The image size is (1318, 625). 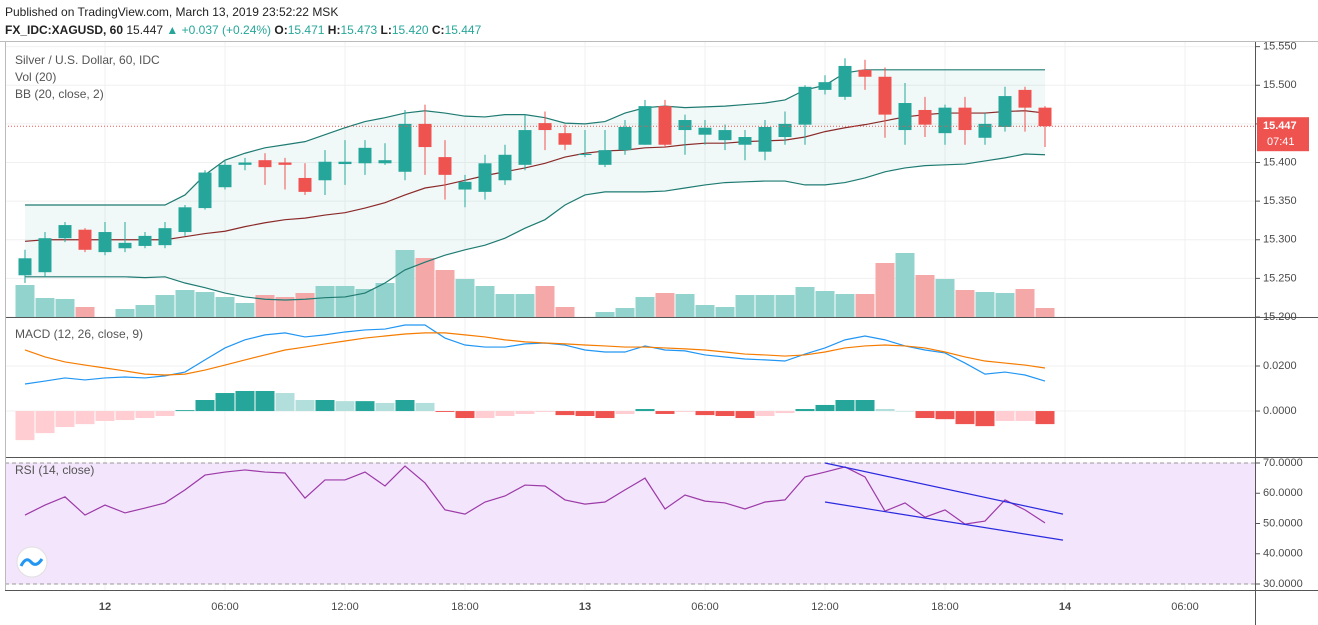 What do you see at coordinates (1280, 85) in the screenshot?
I see `y-tick-label: 15.500` at bounding box center [1280, 85].